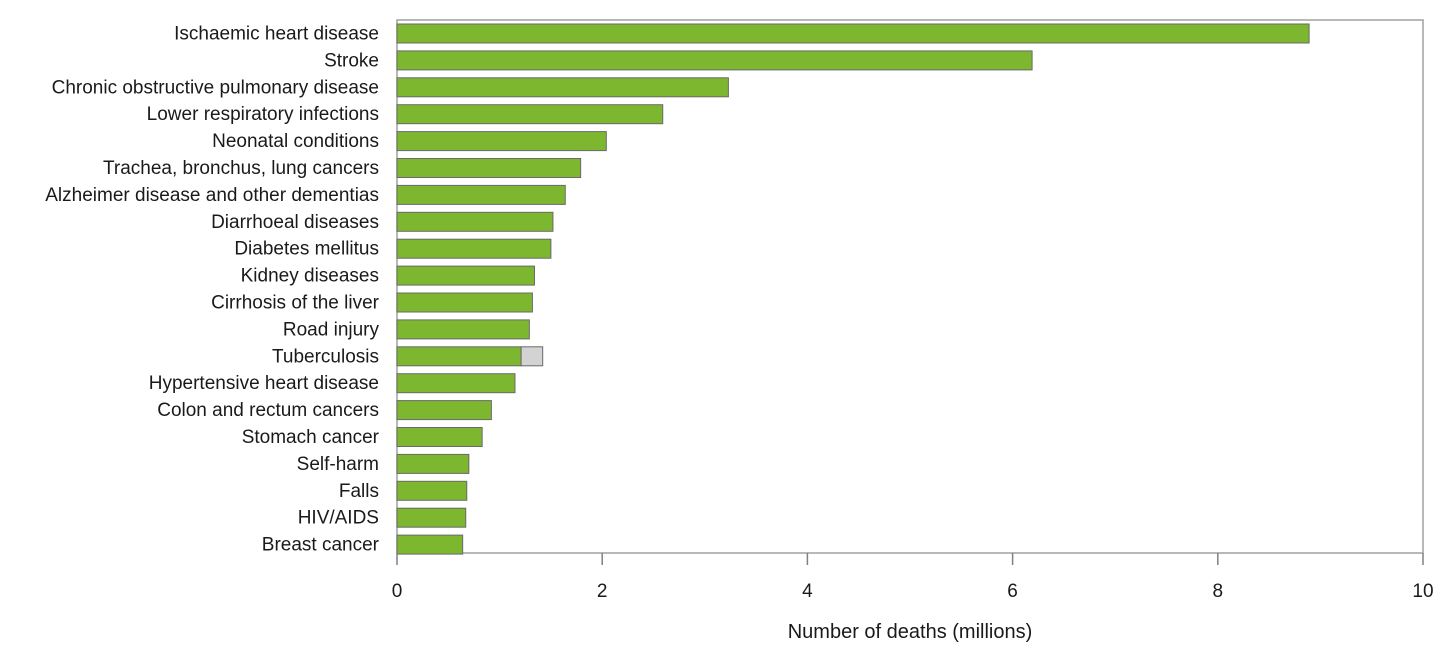 This screenshot has height=654, width=1447. I want to click on category-label: Diarrhoeal diseases, so click(295, 222).